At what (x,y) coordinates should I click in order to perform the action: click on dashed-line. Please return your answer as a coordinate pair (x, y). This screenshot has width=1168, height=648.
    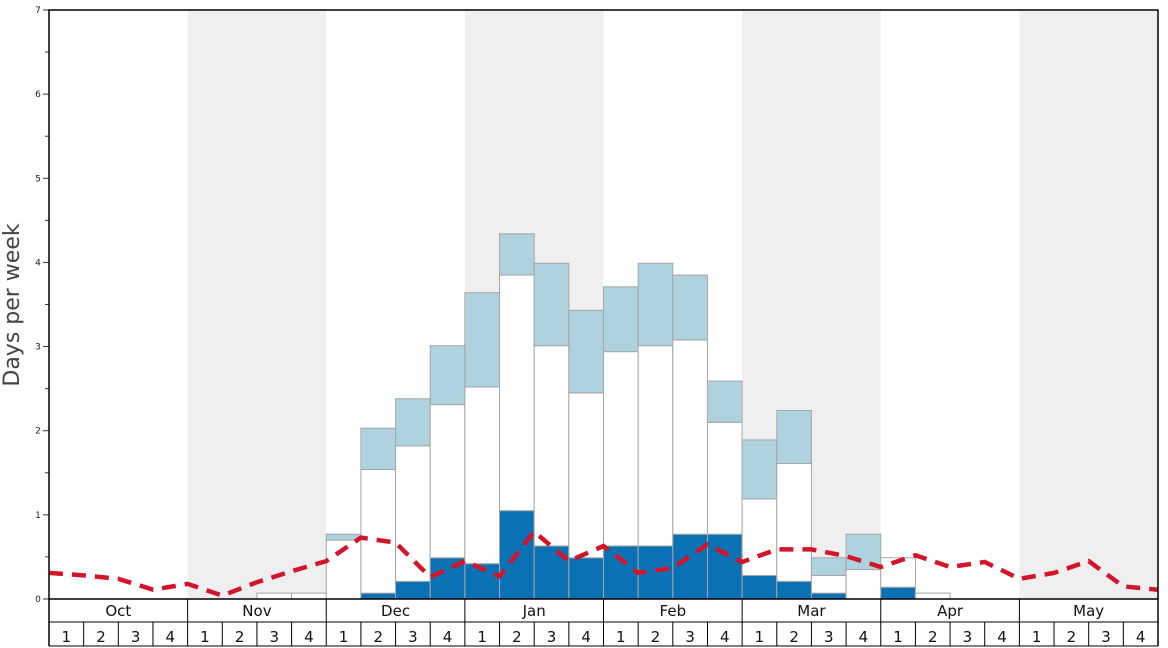
    Looking at the image, I should click on (603, 563).